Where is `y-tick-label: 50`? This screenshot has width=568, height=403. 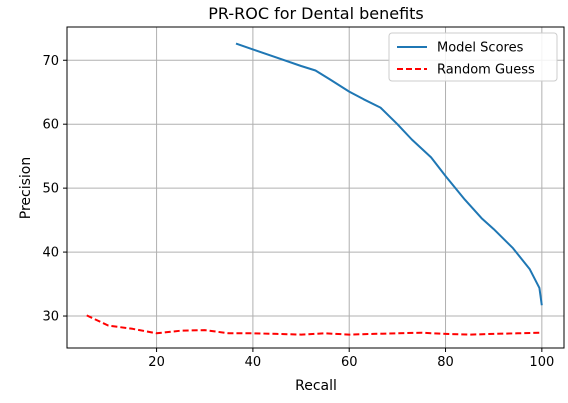 y-tick-label: 50 is located at coordinates (50, 189).